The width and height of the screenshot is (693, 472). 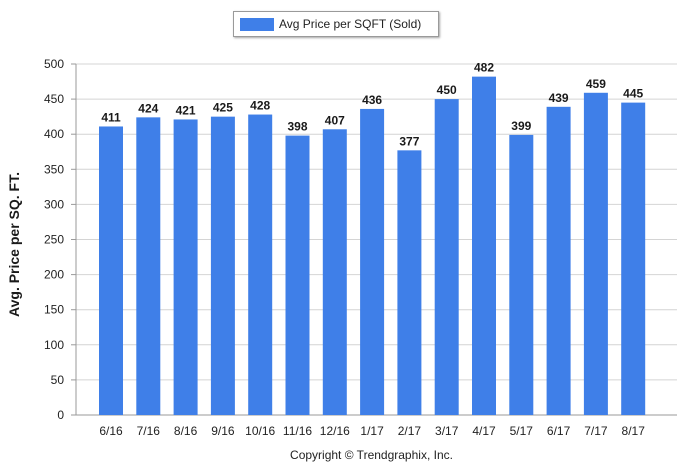 I want to click on data-label: 450, so click(x=447, y=90).